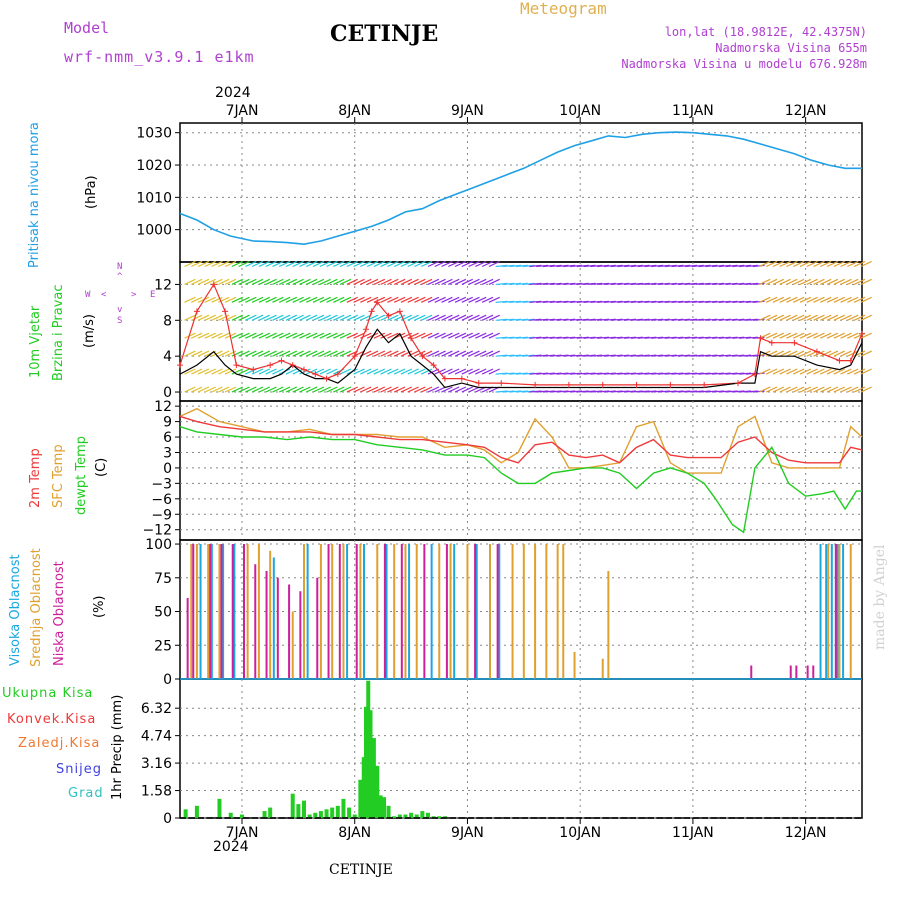 This screenshot has height=900, width=900. Describe the element at coordinates (134, 295) in the screenshot. I see `compass-right-arrow: >` at that location.